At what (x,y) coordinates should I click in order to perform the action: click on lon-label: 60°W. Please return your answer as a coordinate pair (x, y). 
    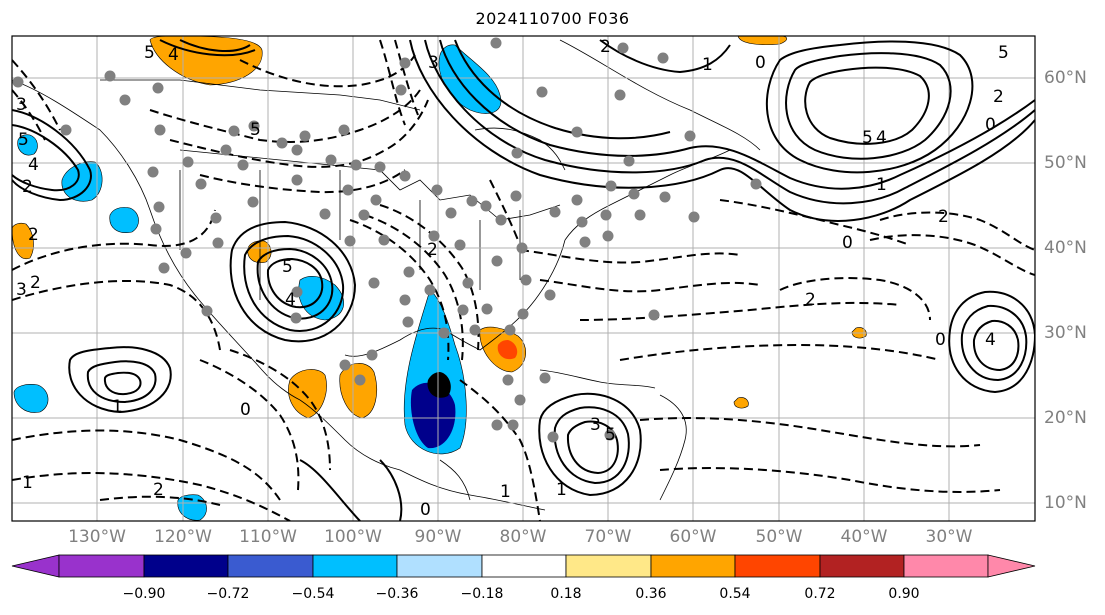
    Looking at the image, I should click on (693, 537).